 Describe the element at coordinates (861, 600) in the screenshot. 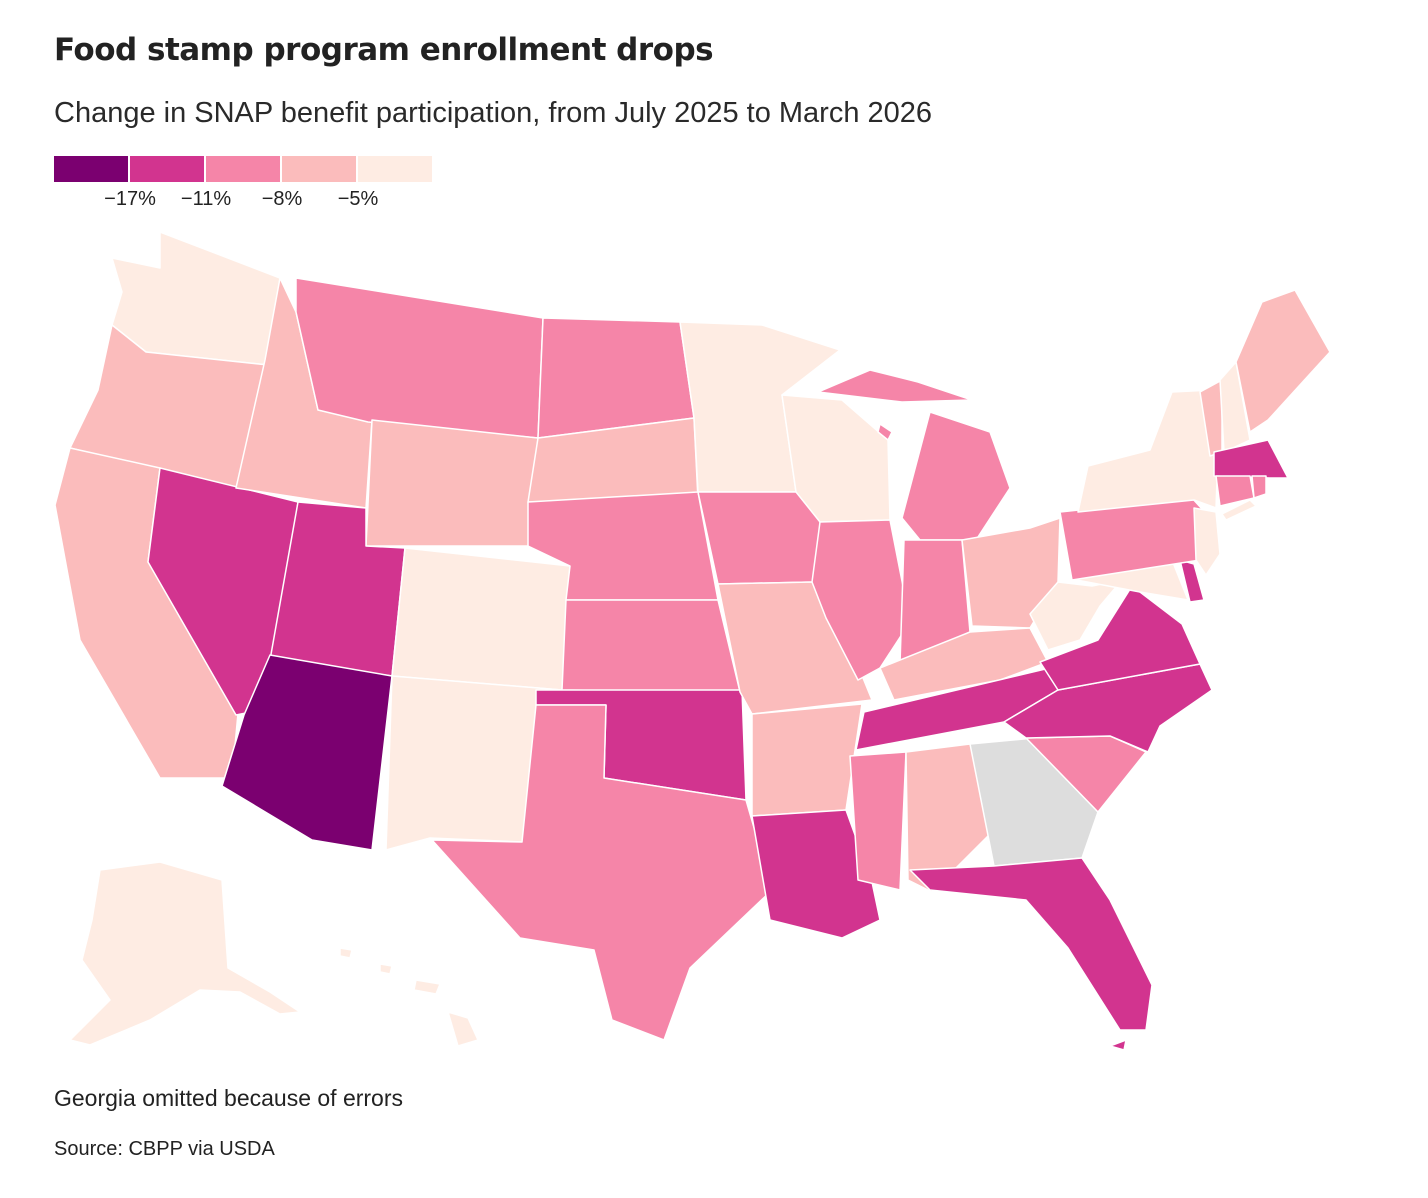

I see `state-il` at that location.